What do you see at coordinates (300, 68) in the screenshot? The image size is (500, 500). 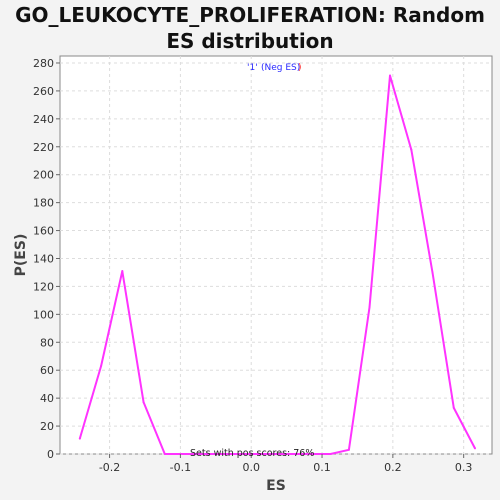 I see `legend-label-close: )` at bounding box center [300, 68].